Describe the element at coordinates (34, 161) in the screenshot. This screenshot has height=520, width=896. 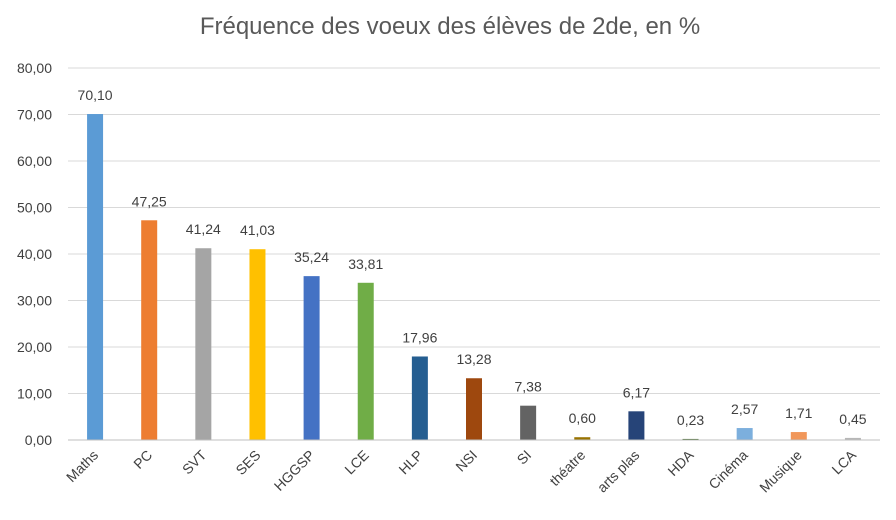
I see `y-tick-label: 60,00` at that location.